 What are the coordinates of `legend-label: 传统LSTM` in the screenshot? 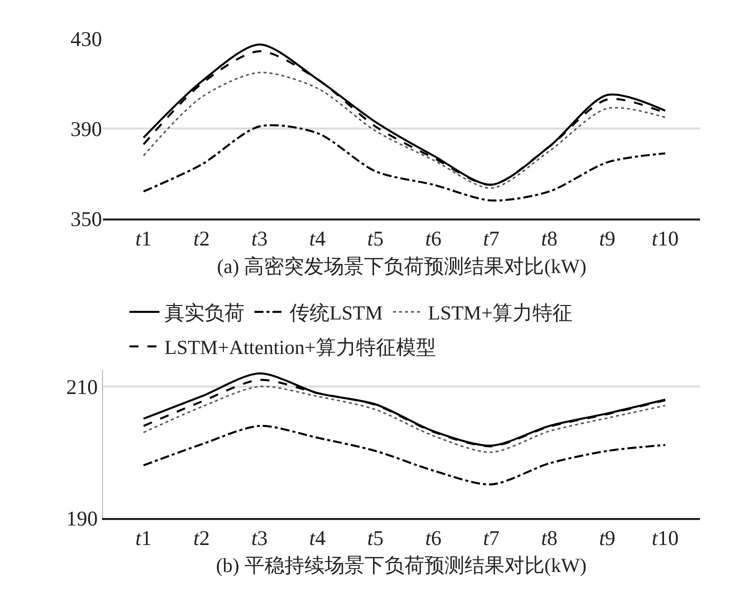 It's located at (336, 313).